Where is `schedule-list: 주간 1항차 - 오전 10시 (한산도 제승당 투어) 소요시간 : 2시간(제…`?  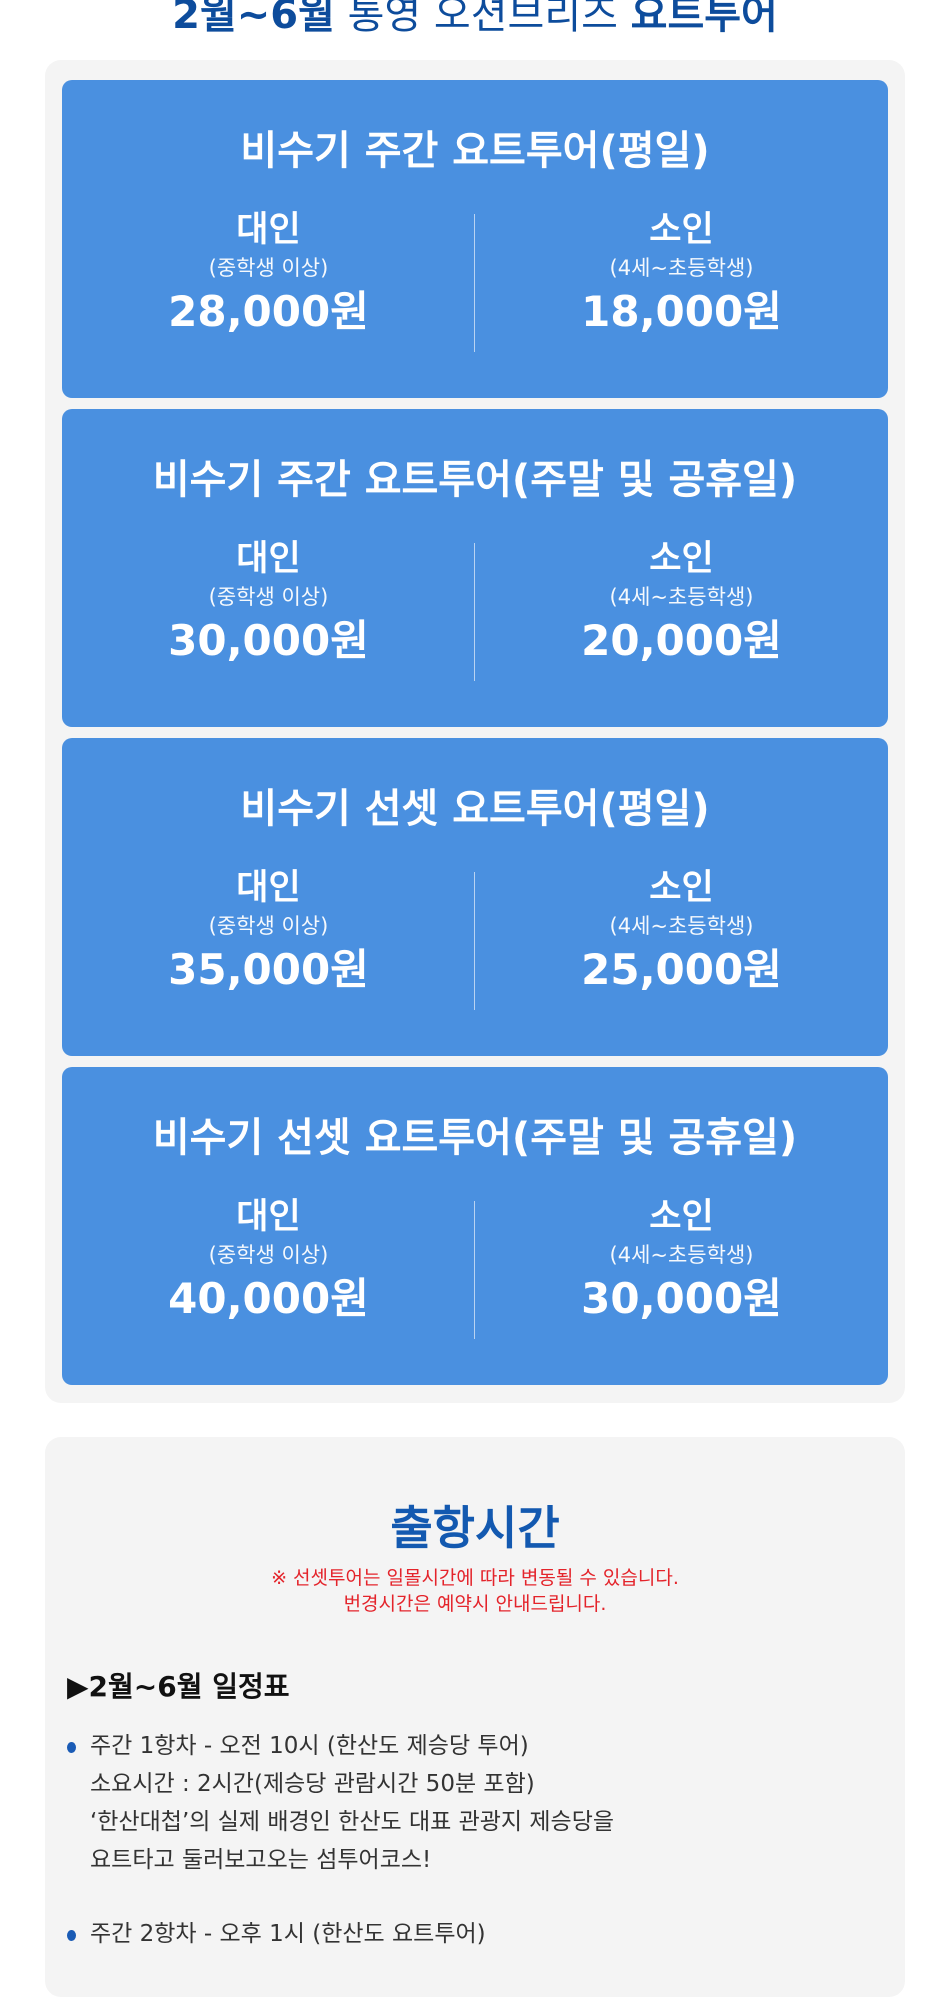
schedule-list: 주간 1항차 - 오전 10시 (한산도 제승당 투어) 소요시간 : 2시간(제… is located at coordinates (467, 1858).